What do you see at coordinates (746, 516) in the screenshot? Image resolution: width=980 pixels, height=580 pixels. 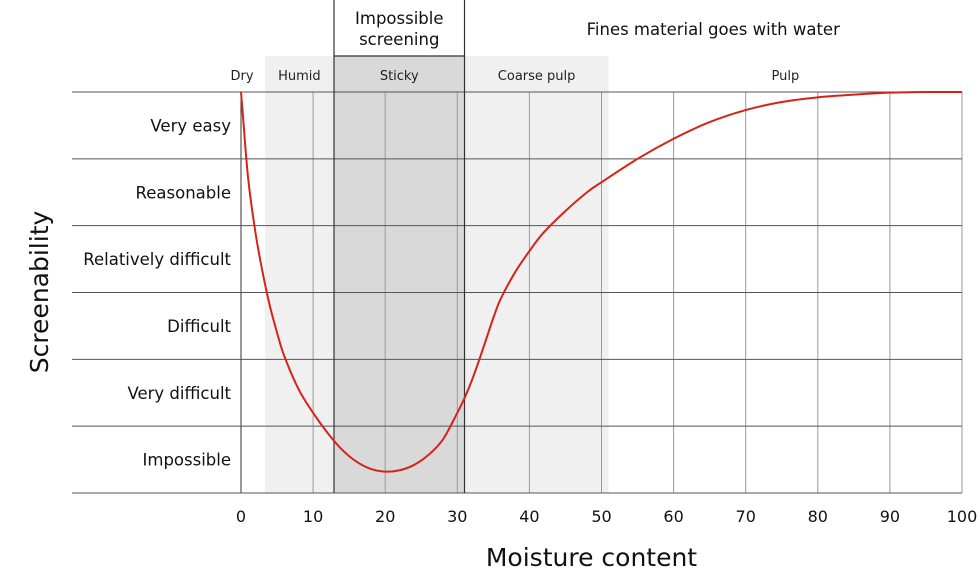 I see `x-tick-label-70: 70` at bounding box center [746, 516].